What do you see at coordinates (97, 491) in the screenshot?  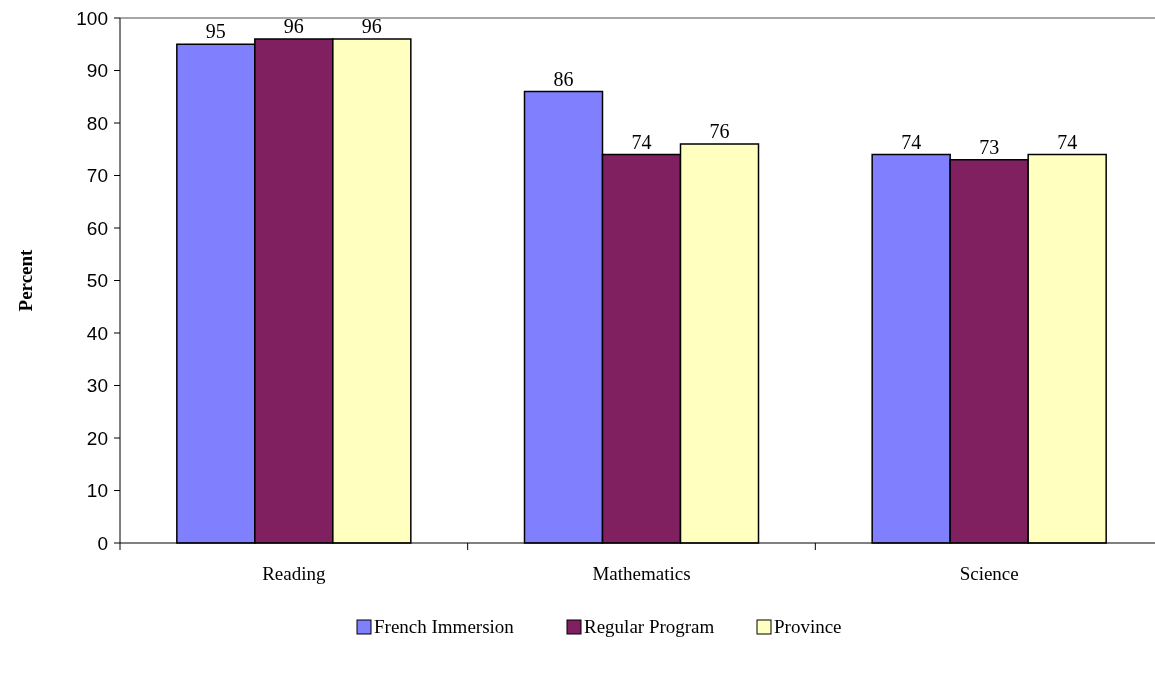 I see `y-tick-label: 10` at bounding box center [97, 491].